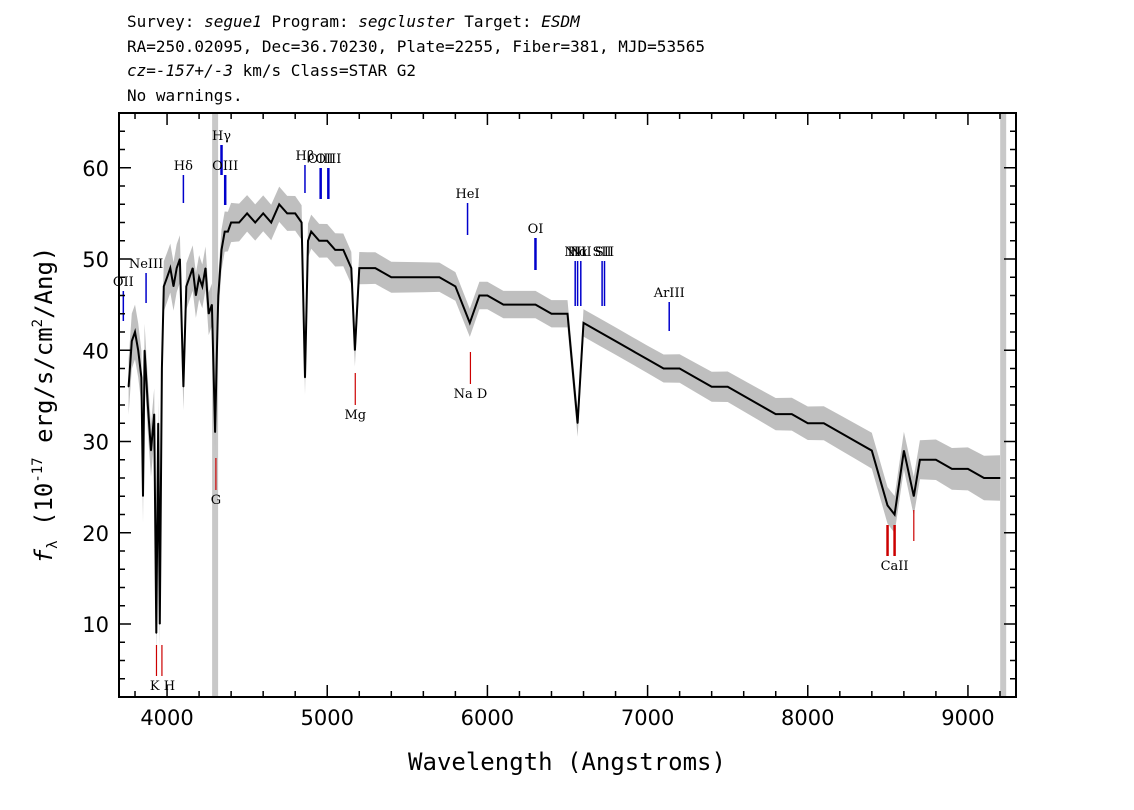 The width and height of the screenshot is (1134, 810). I want to click on emission-line-label: Hβ, so click(305, 156).